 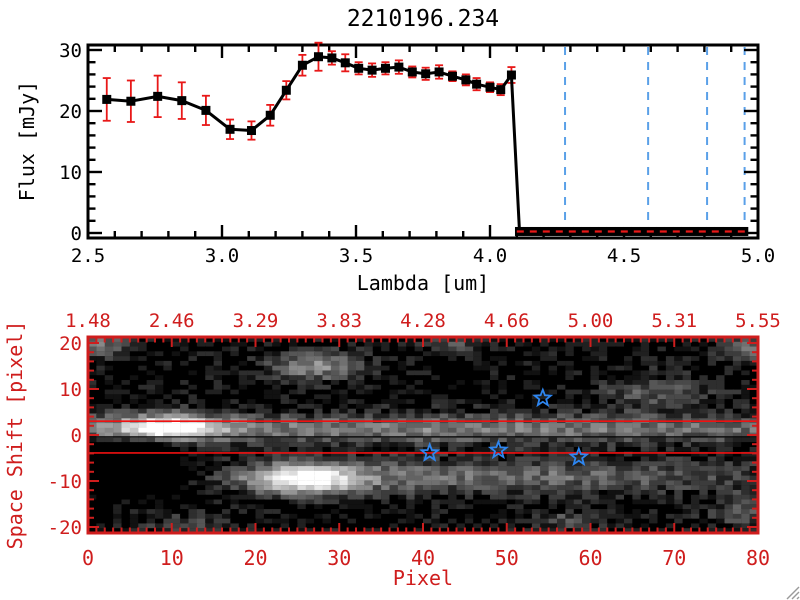 I want to click on svg-text: -10, so click(x=65, y=482).